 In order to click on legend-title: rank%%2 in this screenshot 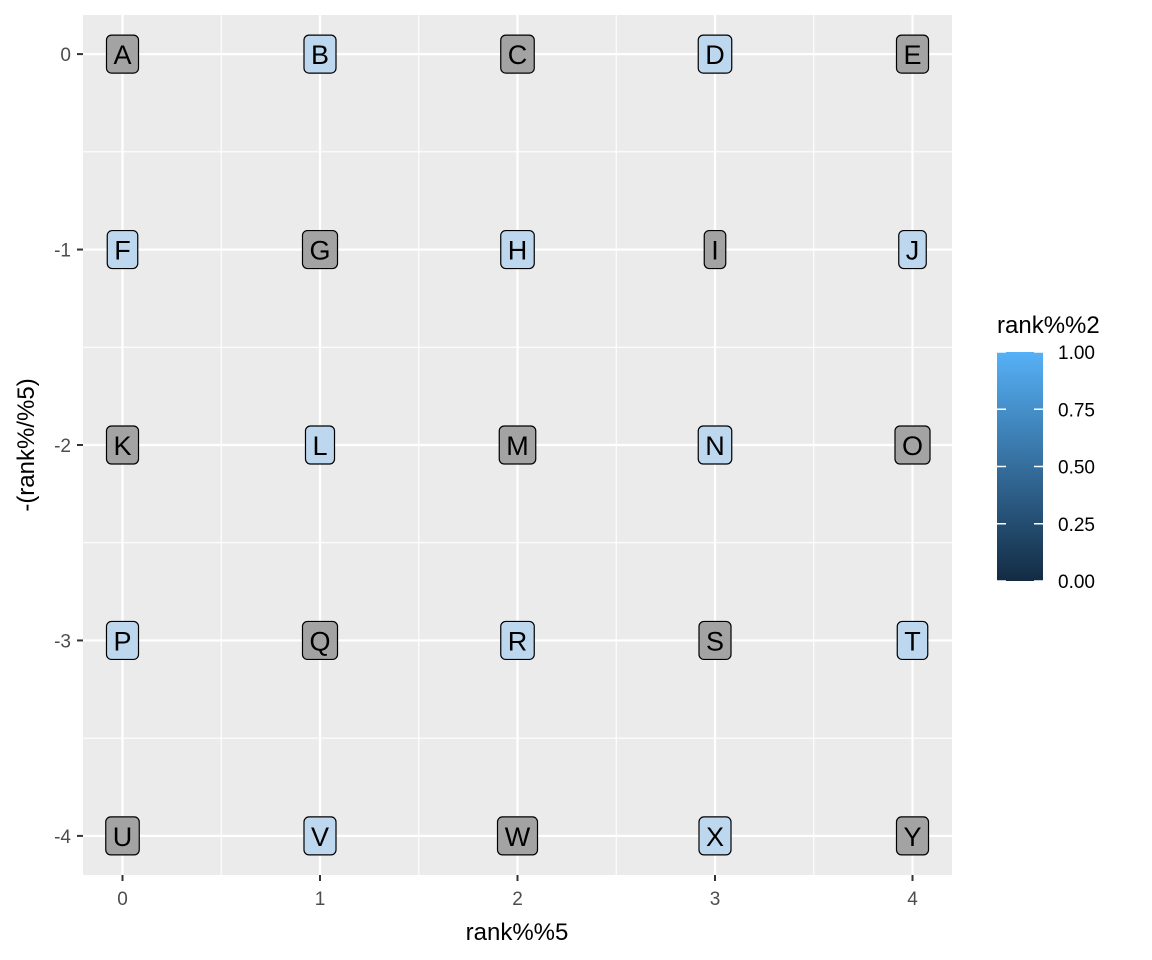, I will do `click(1048, 325)`.